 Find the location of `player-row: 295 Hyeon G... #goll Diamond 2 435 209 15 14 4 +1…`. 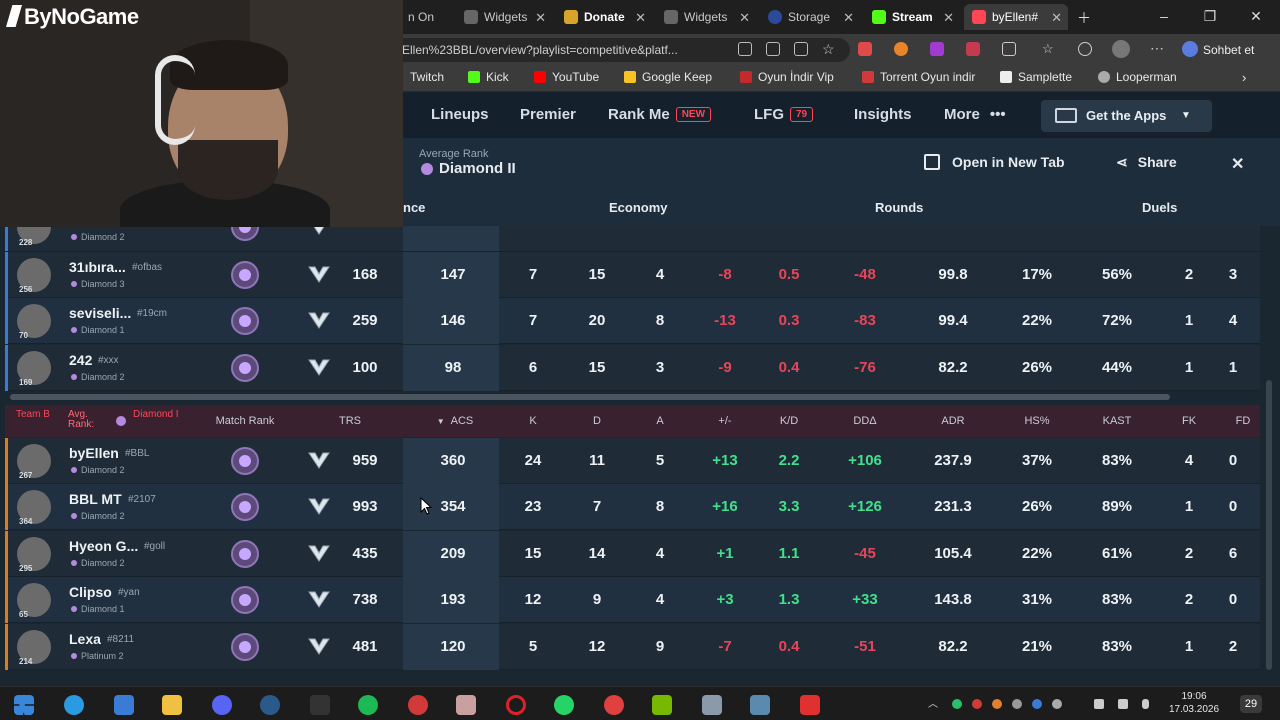

player-row: 295 Hyeon G... #goll Diamond 2 435 209 15 14 4 +1… is located at coordinates (632, 554).